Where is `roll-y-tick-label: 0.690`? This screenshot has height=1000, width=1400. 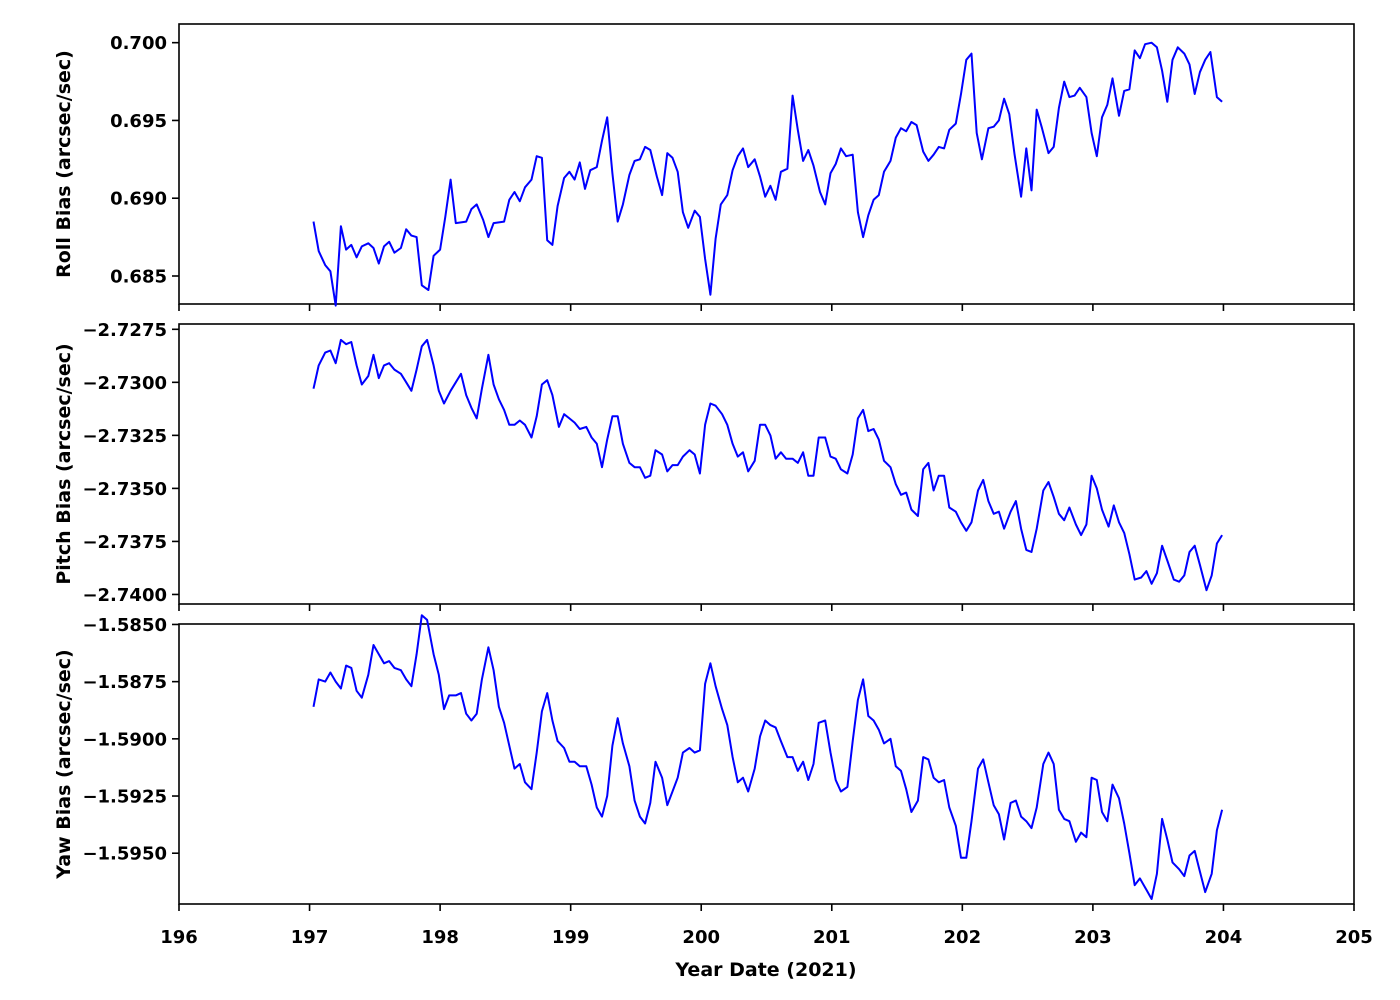 roll-y-tick-label: 0.690 is located at coordinates (138, 199).